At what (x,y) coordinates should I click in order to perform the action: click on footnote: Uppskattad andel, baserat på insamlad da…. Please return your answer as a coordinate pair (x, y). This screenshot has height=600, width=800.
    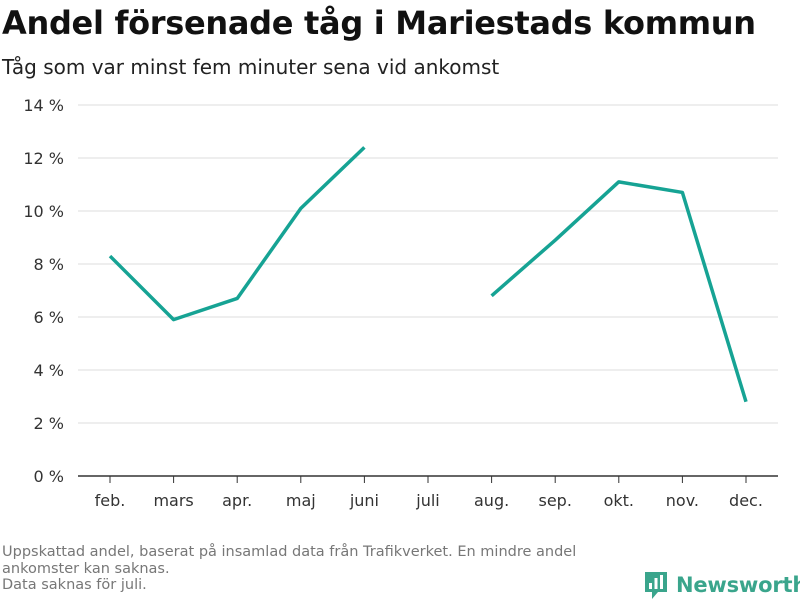
    Looking at the image, I should click on (322, 569).